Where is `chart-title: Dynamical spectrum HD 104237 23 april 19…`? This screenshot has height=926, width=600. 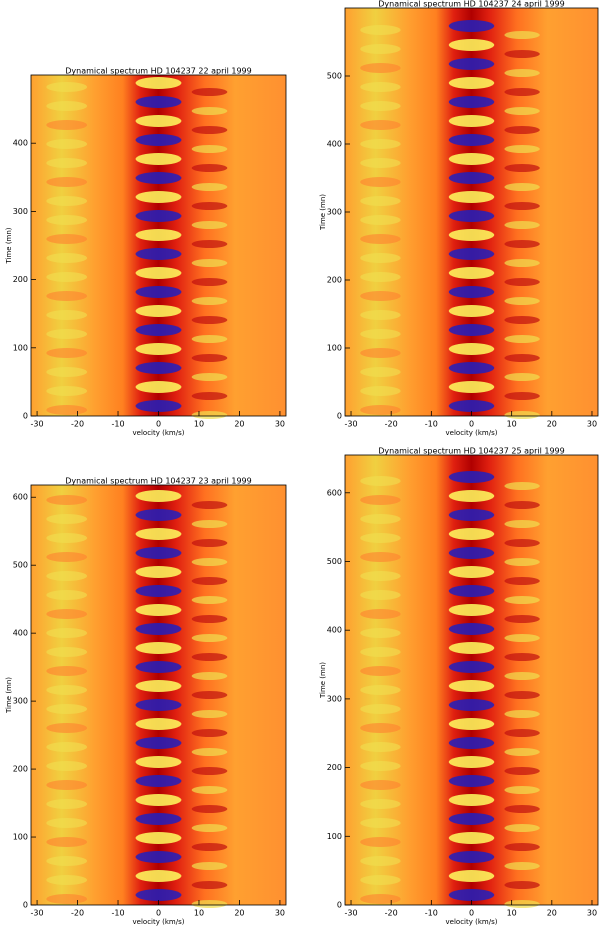 chart-title: Dynamical spectrum HD 104237 23 april 19… is located at coordinates (158, 481).